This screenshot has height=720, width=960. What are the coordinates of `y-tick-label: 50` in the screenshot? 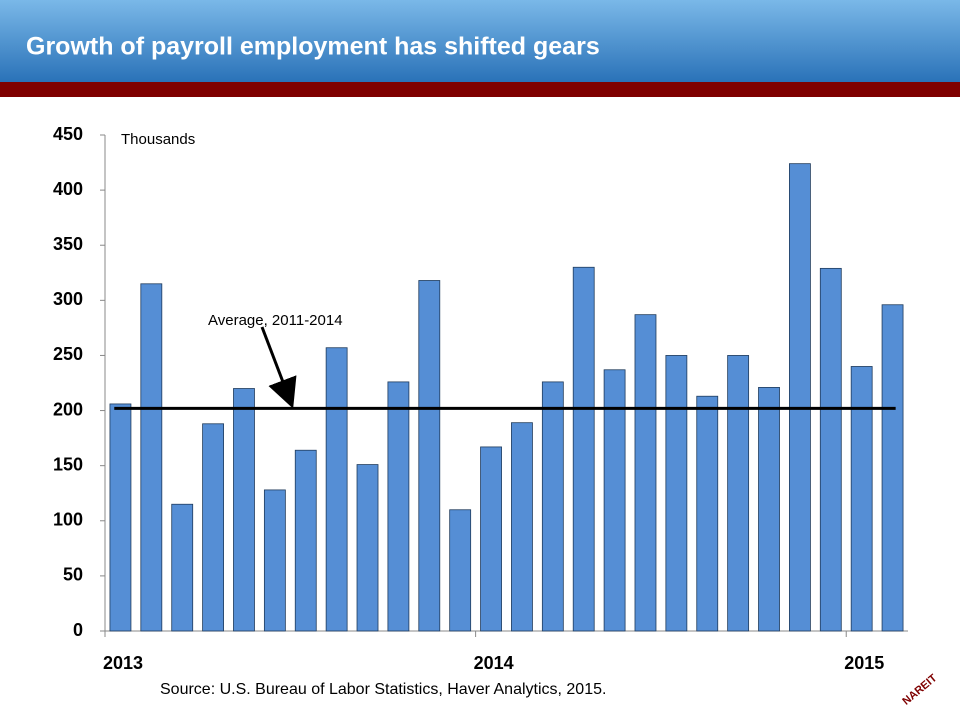 It's located at (73, 575).